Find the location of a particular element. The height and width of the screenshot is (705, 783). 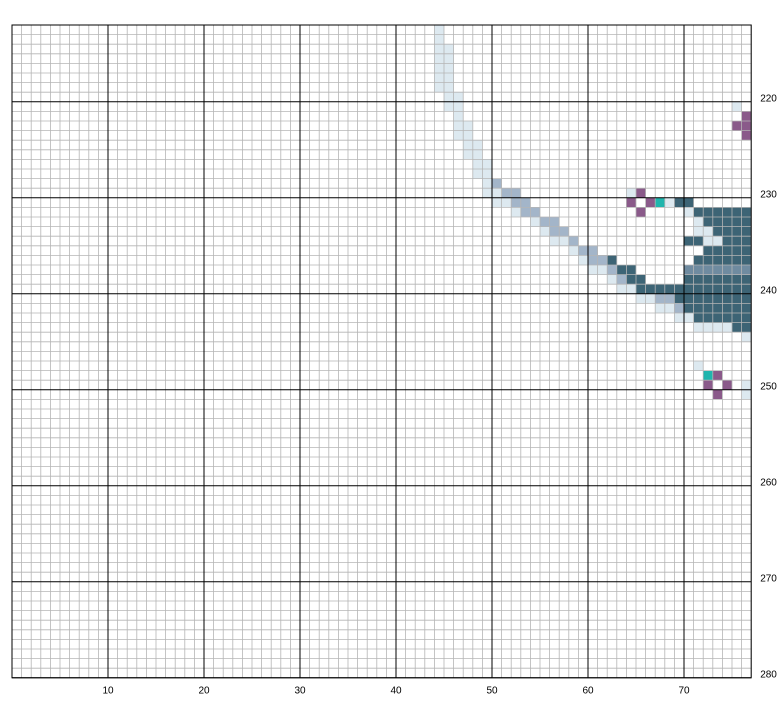

x-label: 60 is located at coordinates (588, 690).